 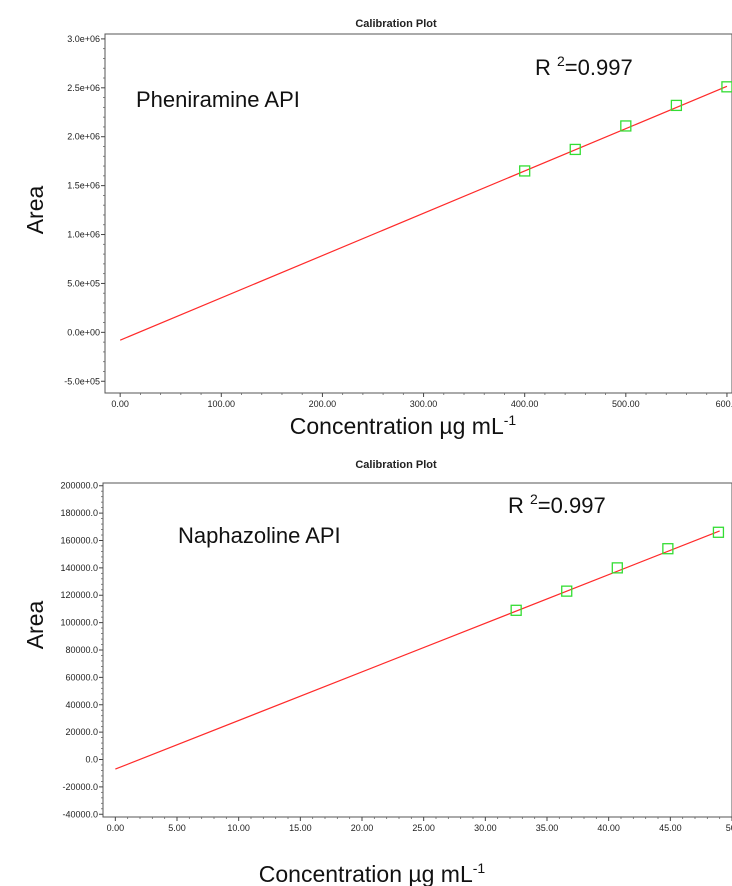 What do you see at coordinates (79, 568) in the screenshot?
I see `y-tick-label: 140000.0` at bounding box center [79, 568].